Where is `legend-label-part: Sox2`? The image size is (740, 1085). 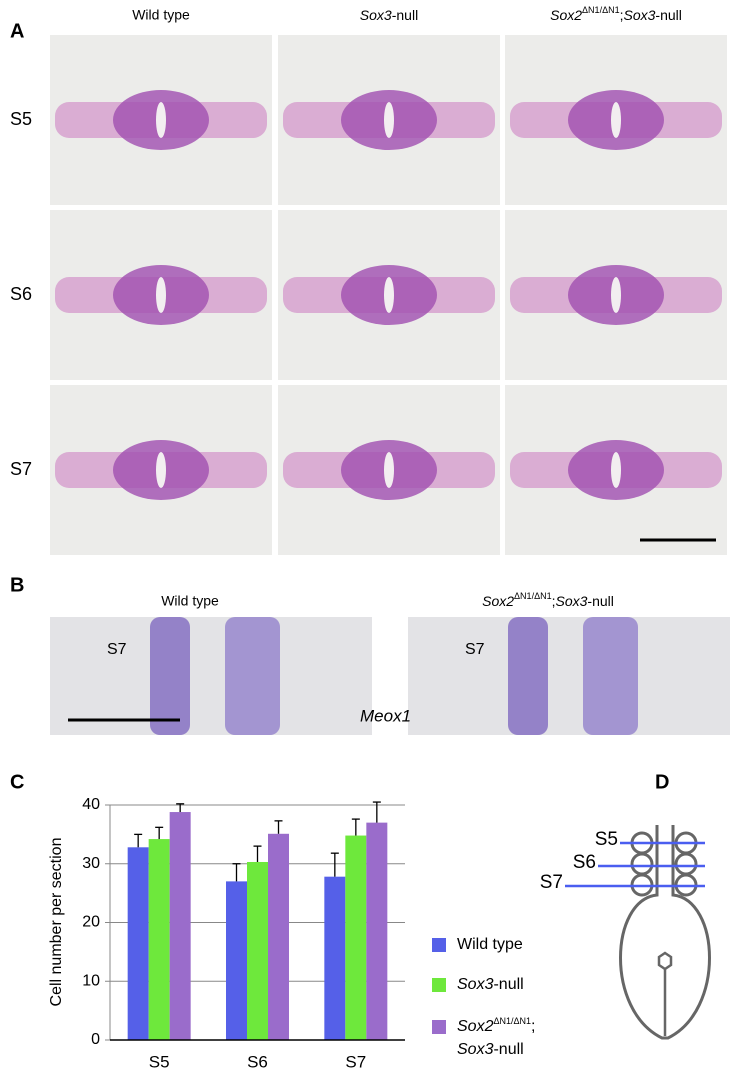 legend-label-part: Sox2 is located at coordinates (475, 1026).